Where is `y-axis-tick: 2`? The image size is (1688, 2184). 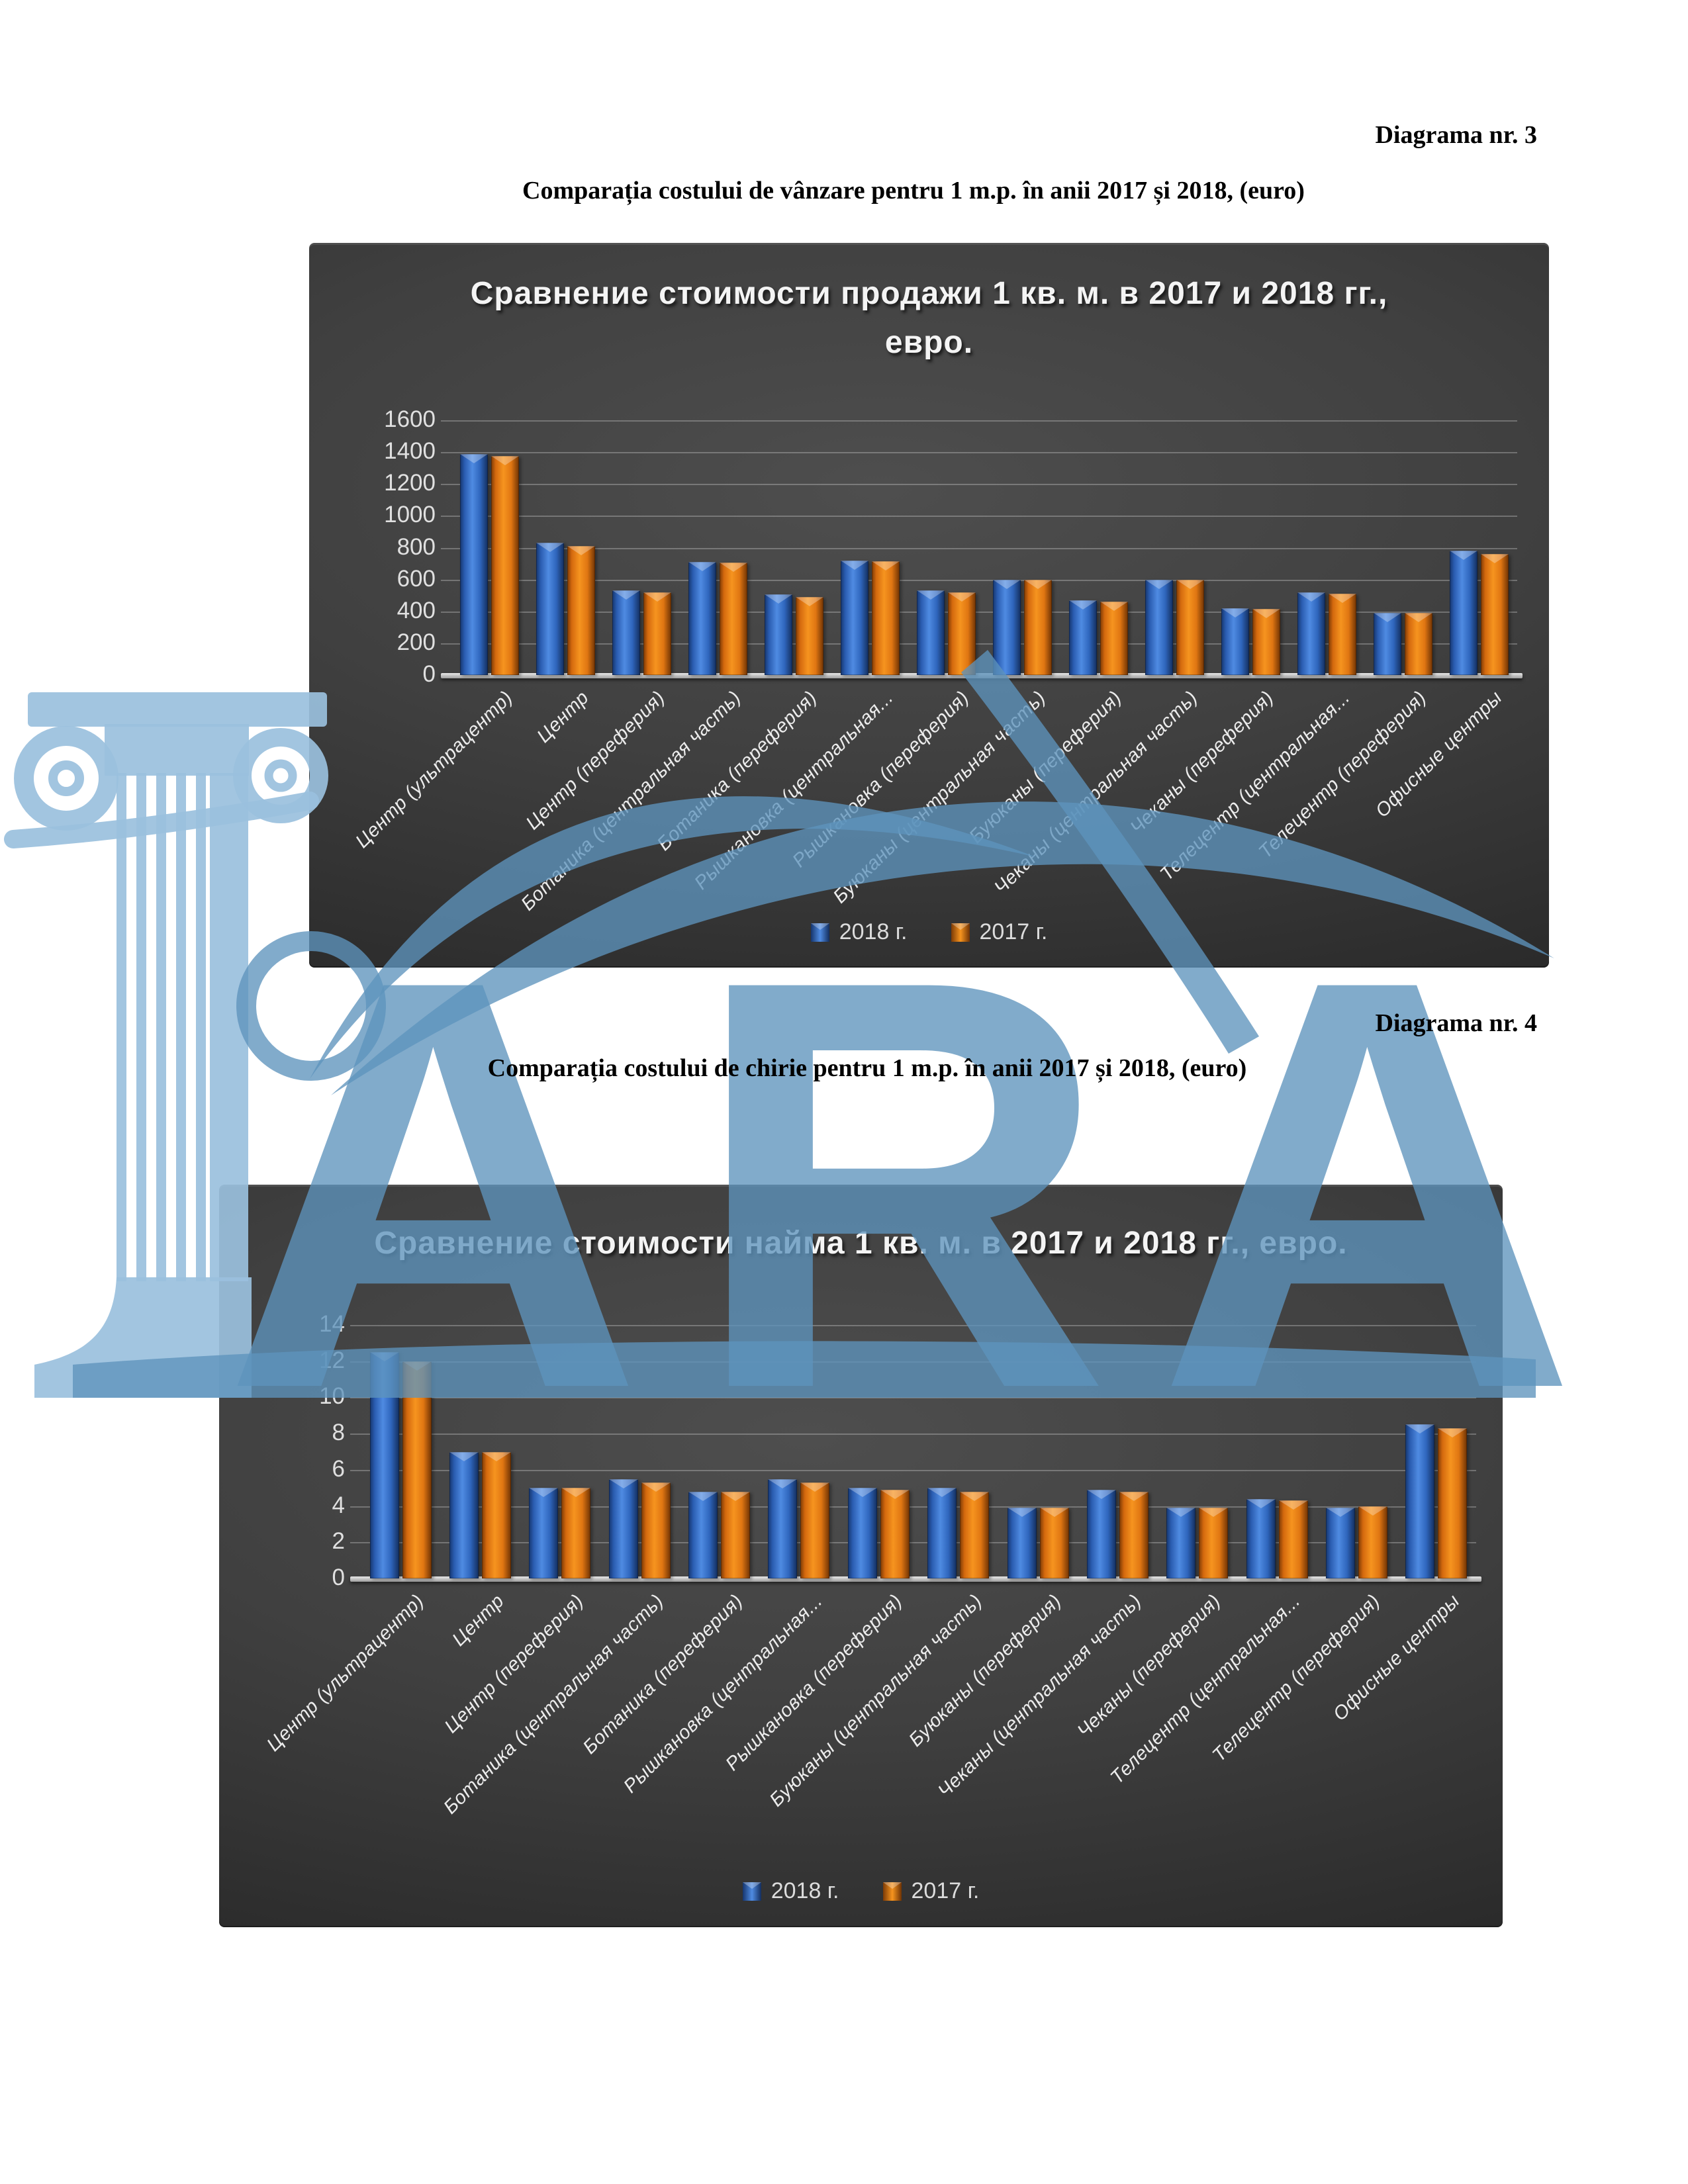
y-axis-tick: 2 is located at coordinates (338, 1541).